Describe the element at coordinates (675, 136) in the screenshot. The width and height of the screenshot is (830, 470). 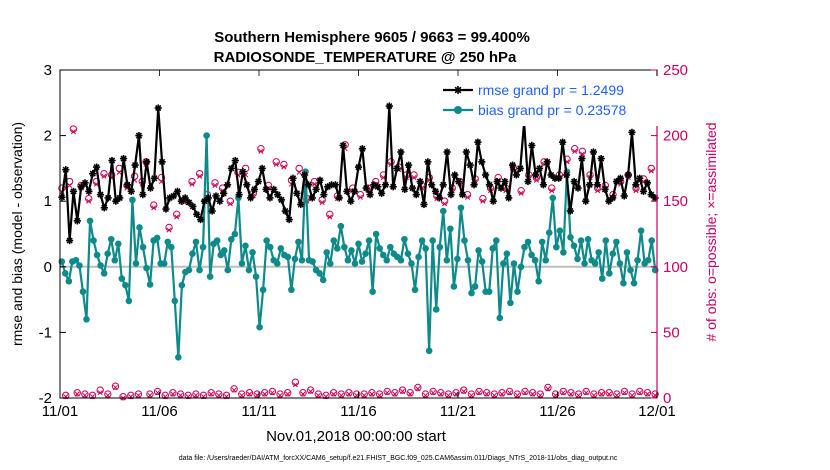
I see `y-right-tick-label: 200` at that location.